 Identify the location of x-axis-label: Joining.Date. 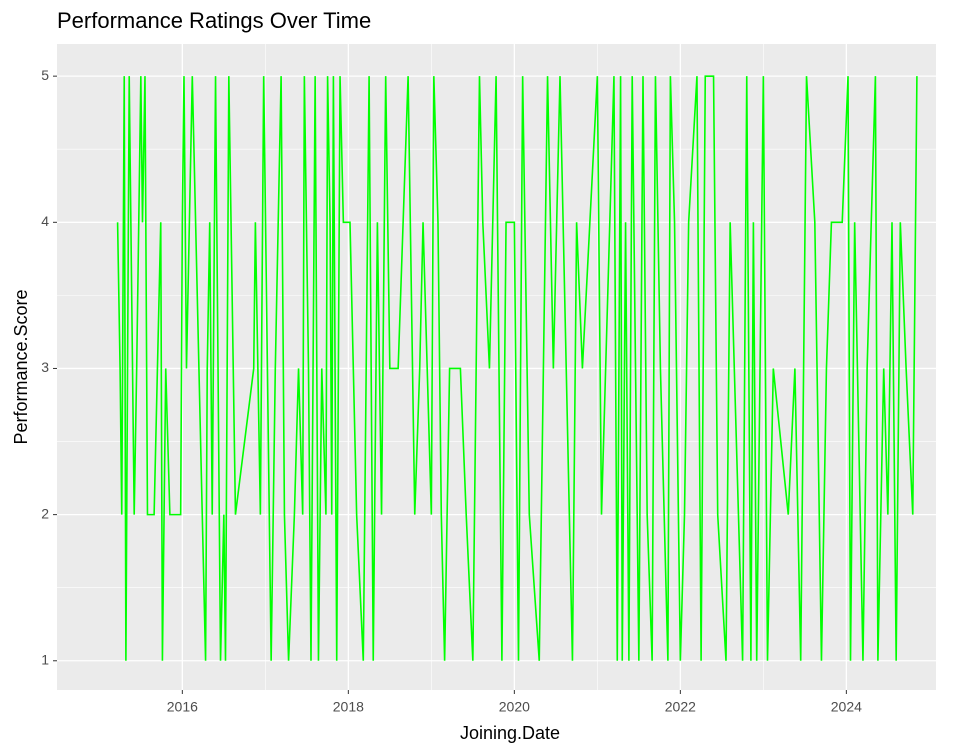
(510, 733).